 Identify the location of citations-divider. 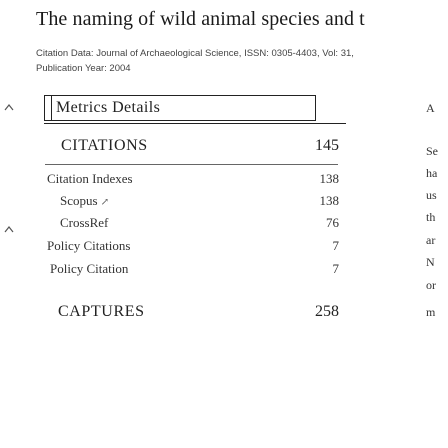
(191, 164).